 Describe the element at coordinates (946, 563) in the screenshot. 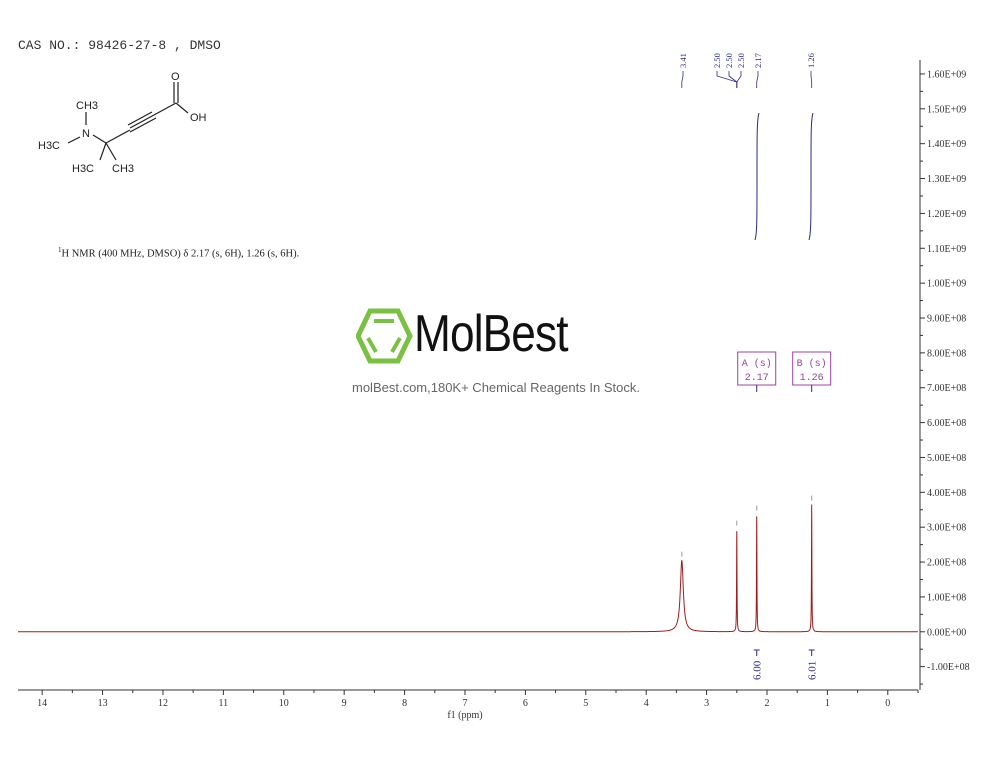

I see `y-tick-label: 2.00E+08` at that location.